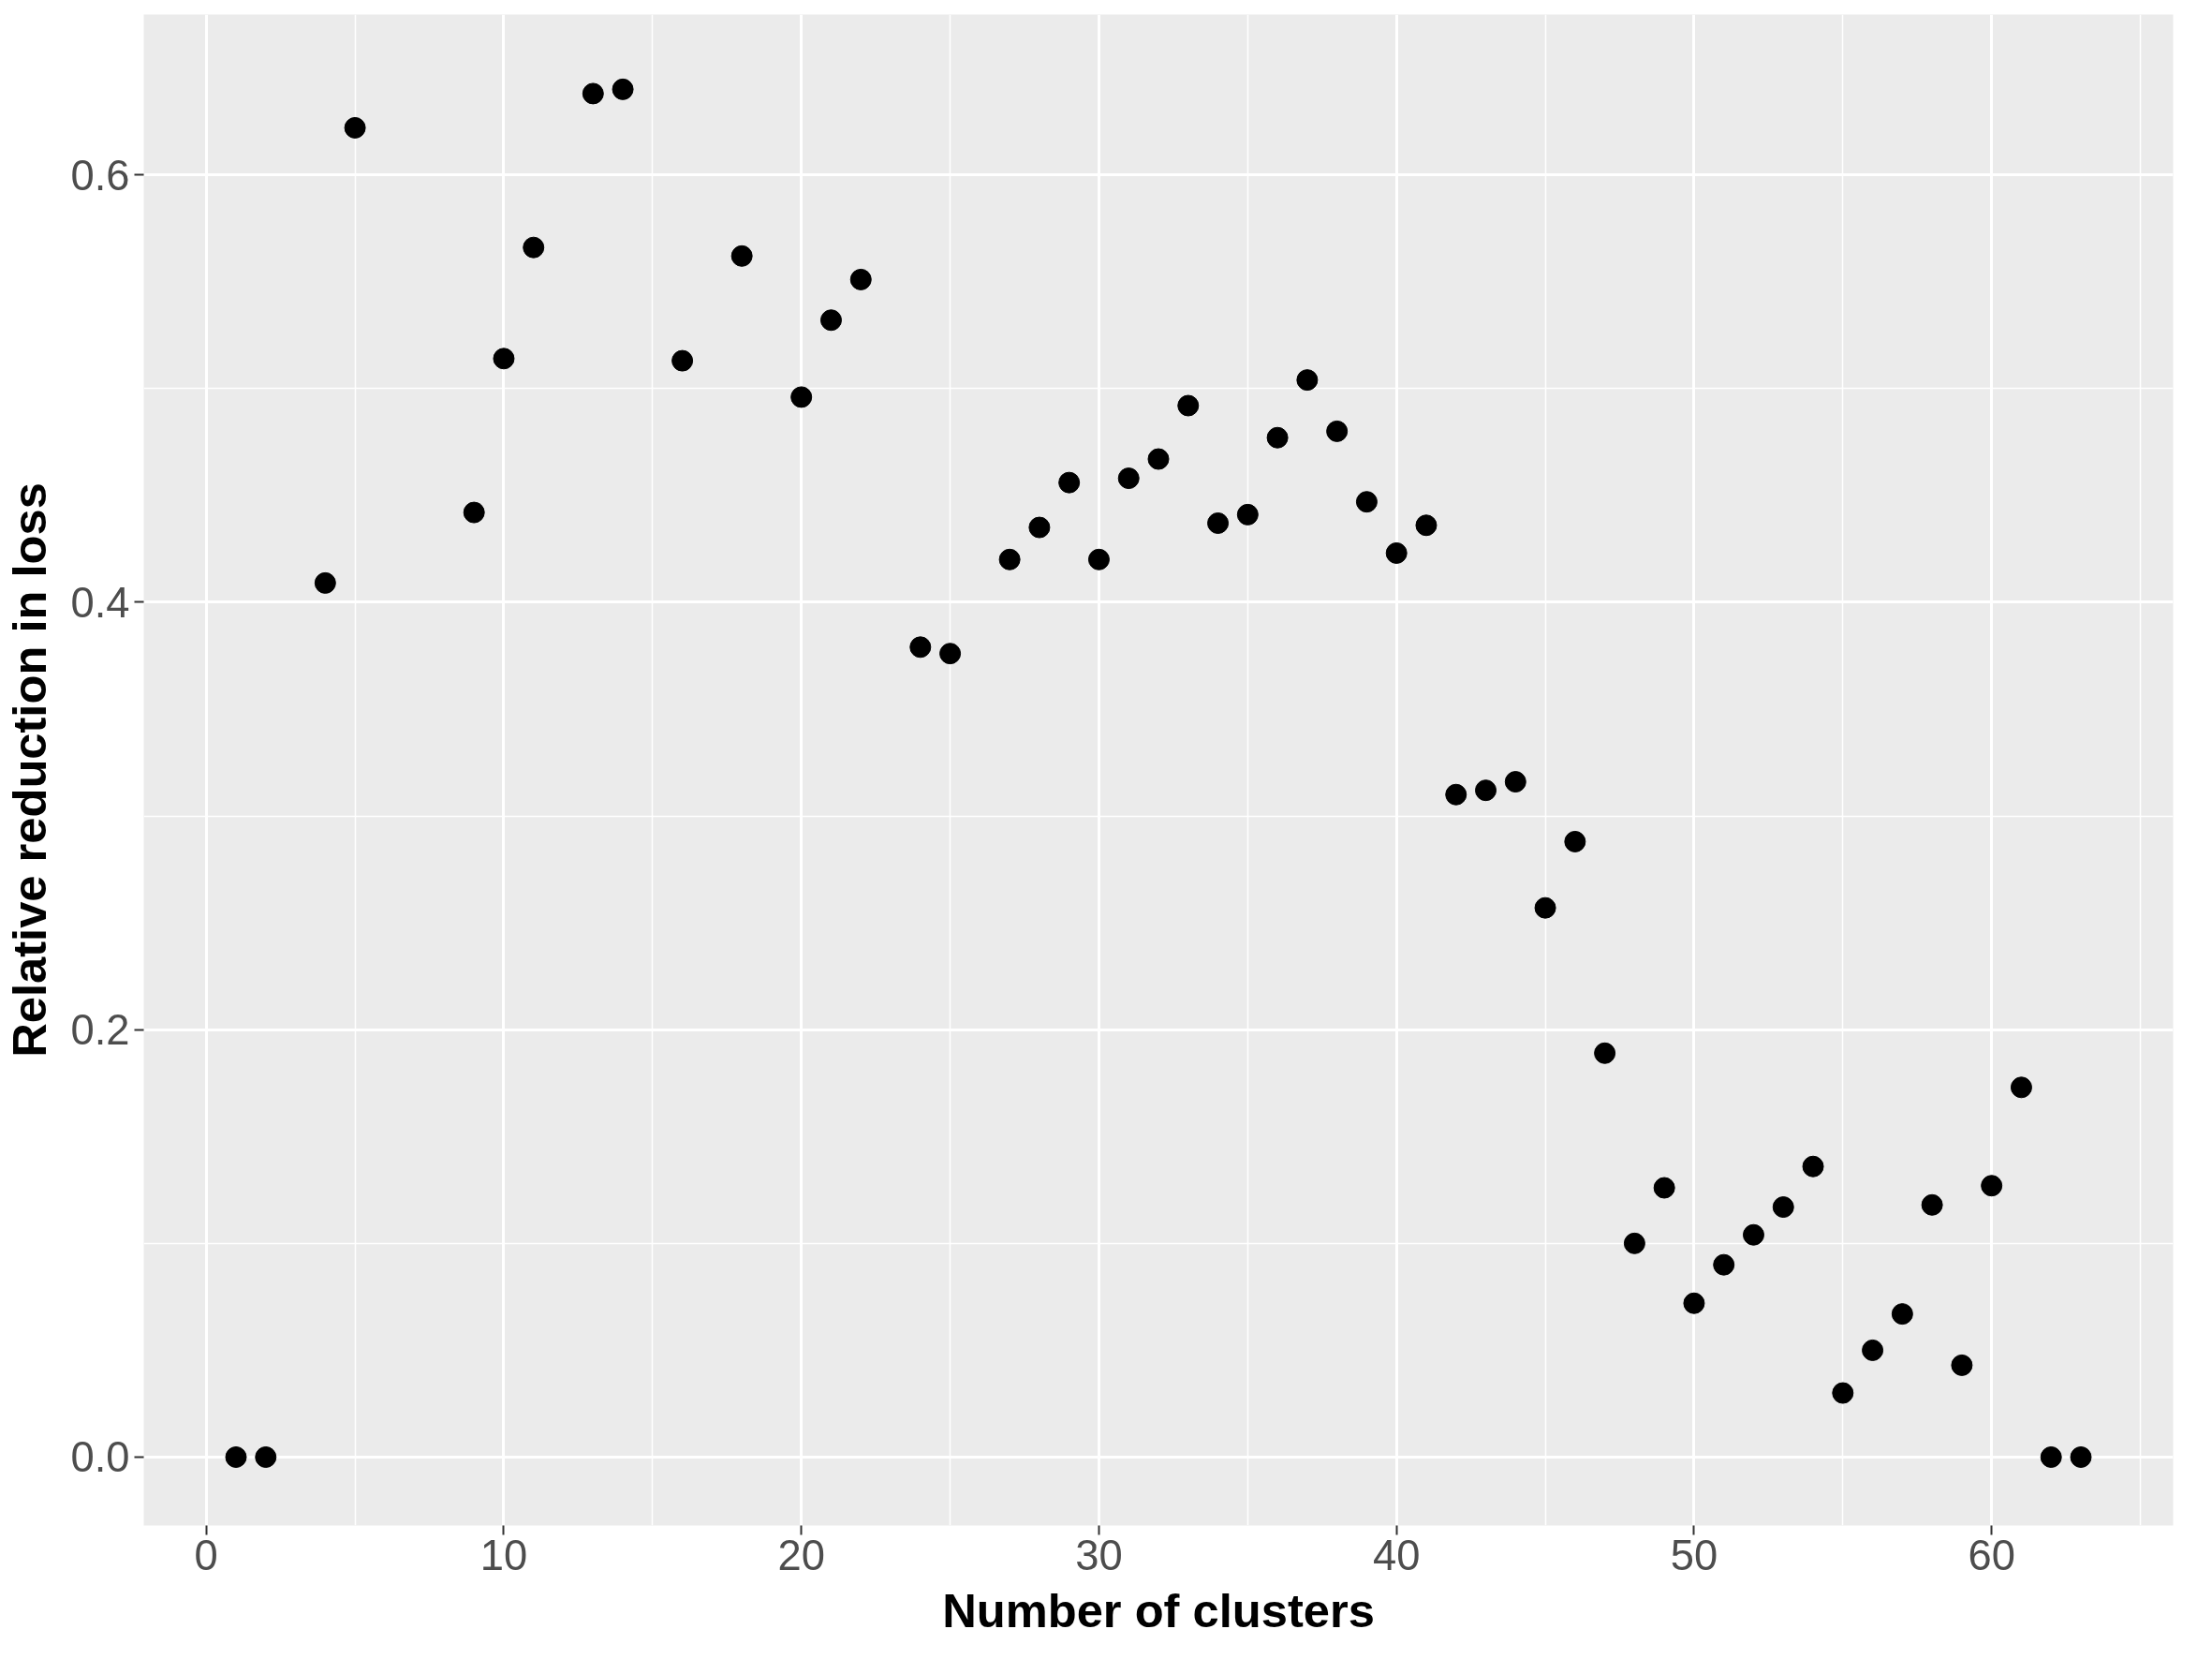 This screenshot has width=2212, height=1659. Describe the element at coordinates (1396, 1555) in the screenshot. I see `x-tick-label: 40` at that location.